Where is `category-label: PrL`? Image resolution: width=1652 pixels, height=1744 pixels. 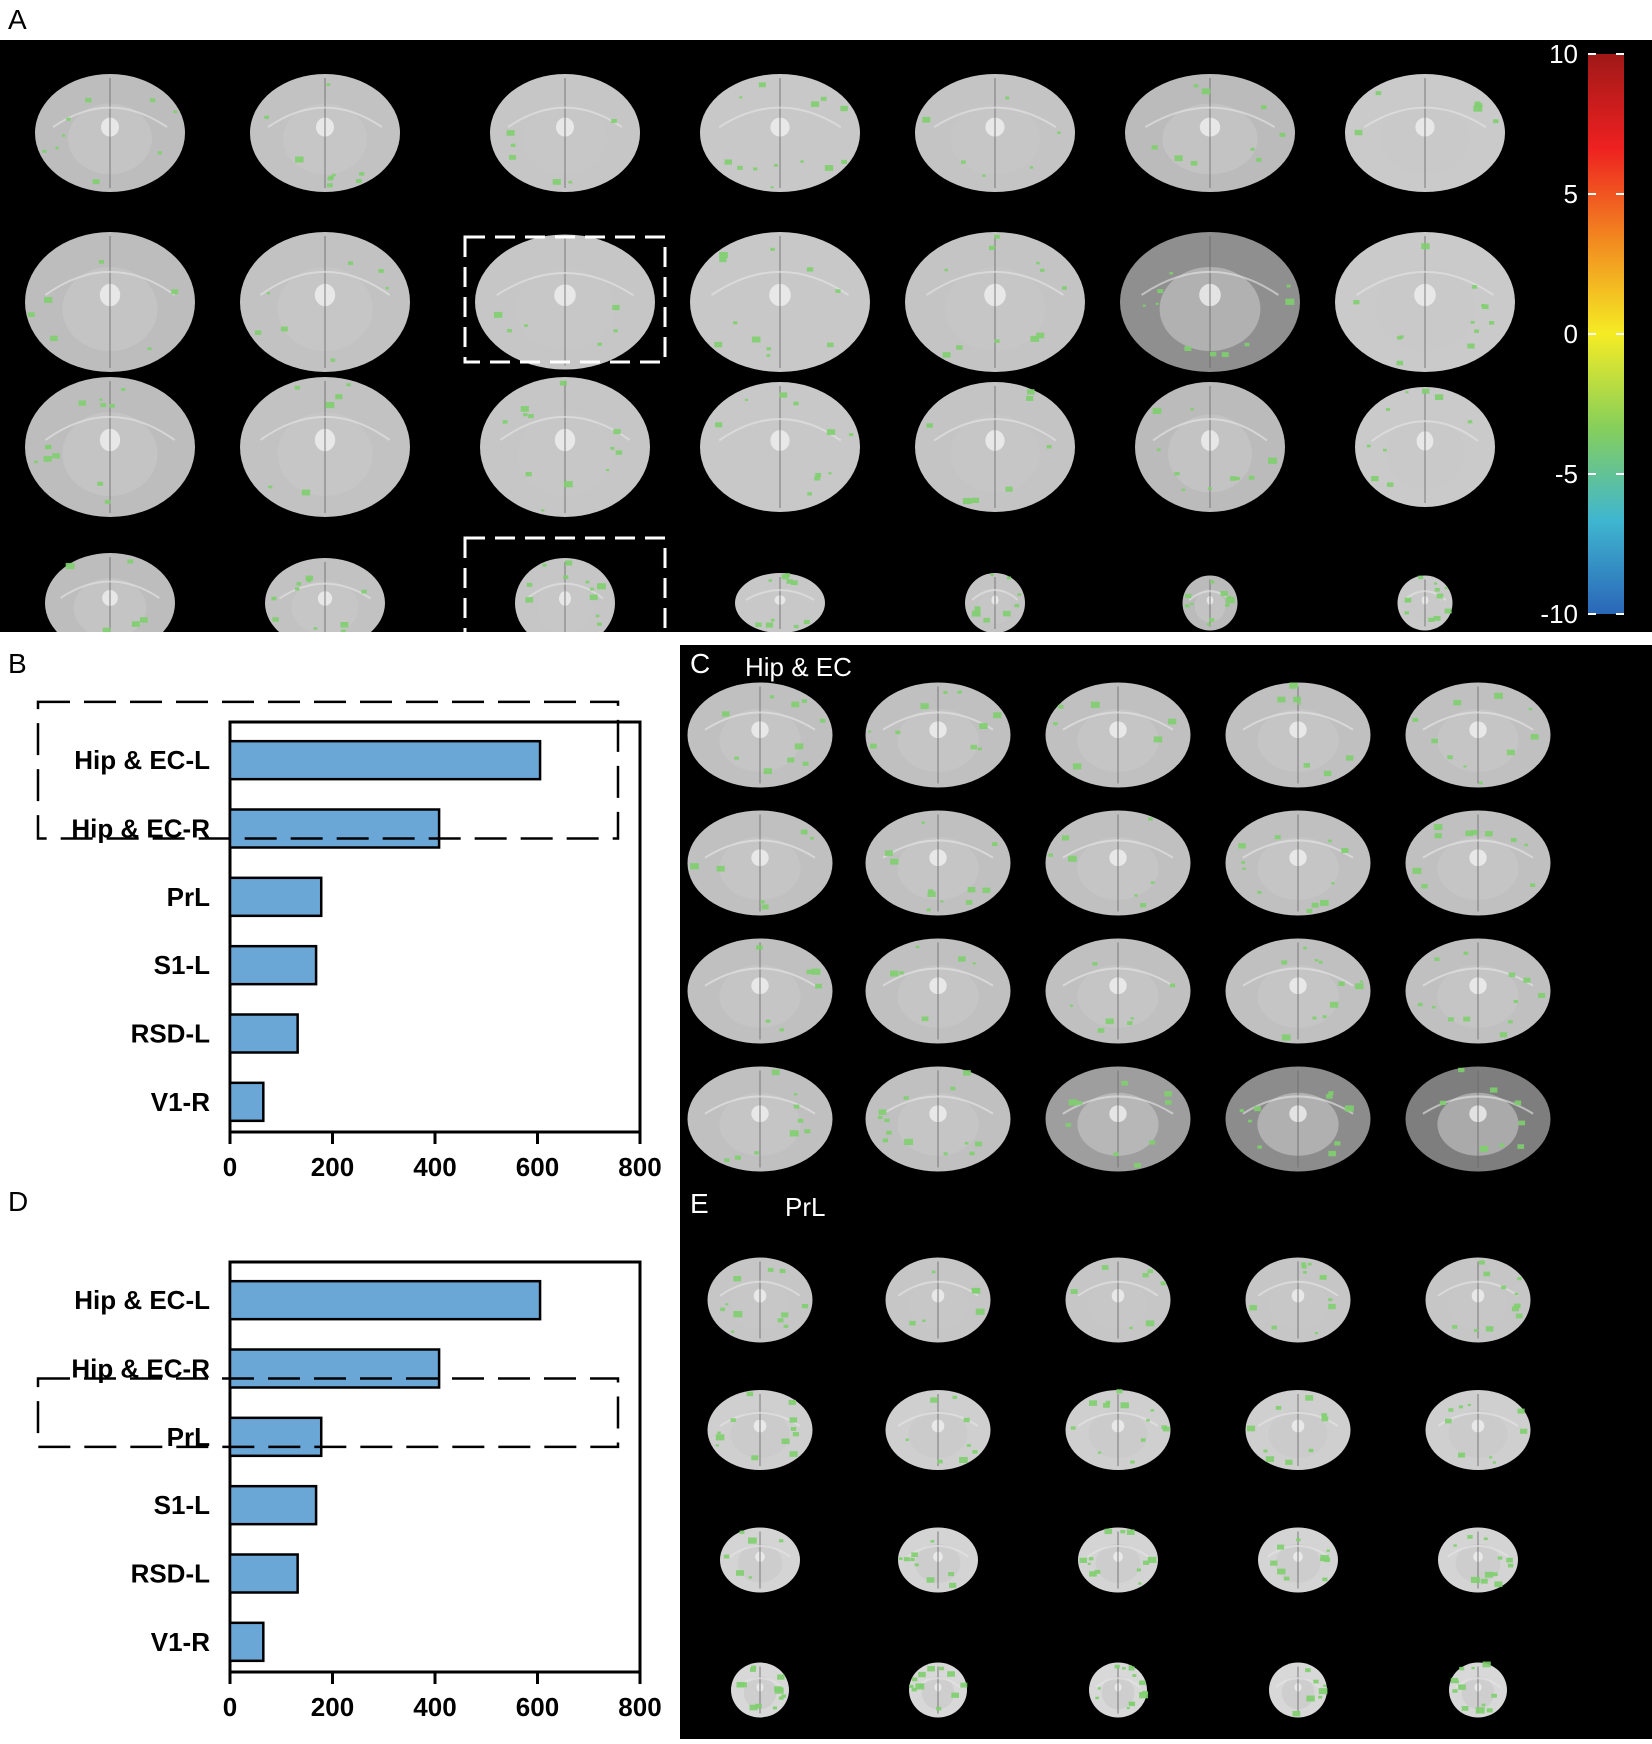 category-label: PrL is located at coordinates (188, 897).